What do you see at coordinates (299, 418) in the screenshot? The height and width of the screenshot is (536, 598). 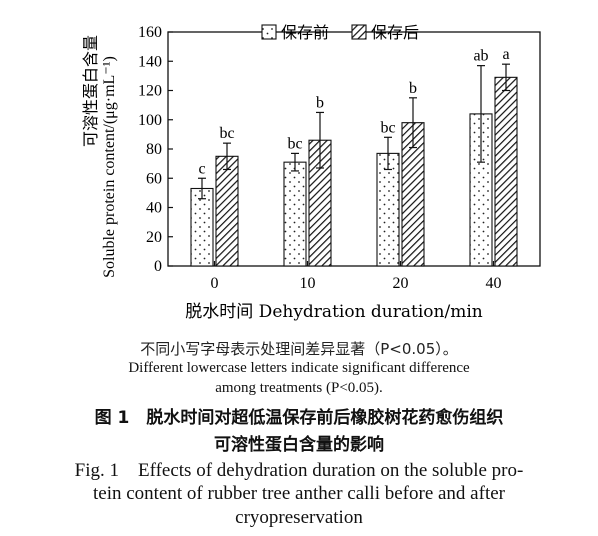 I see `figure-caption-cn-line1: 图 1 脱水时间对超低温保存前后橡胶树花药愈伤组织` at bounding box center [299, 418].